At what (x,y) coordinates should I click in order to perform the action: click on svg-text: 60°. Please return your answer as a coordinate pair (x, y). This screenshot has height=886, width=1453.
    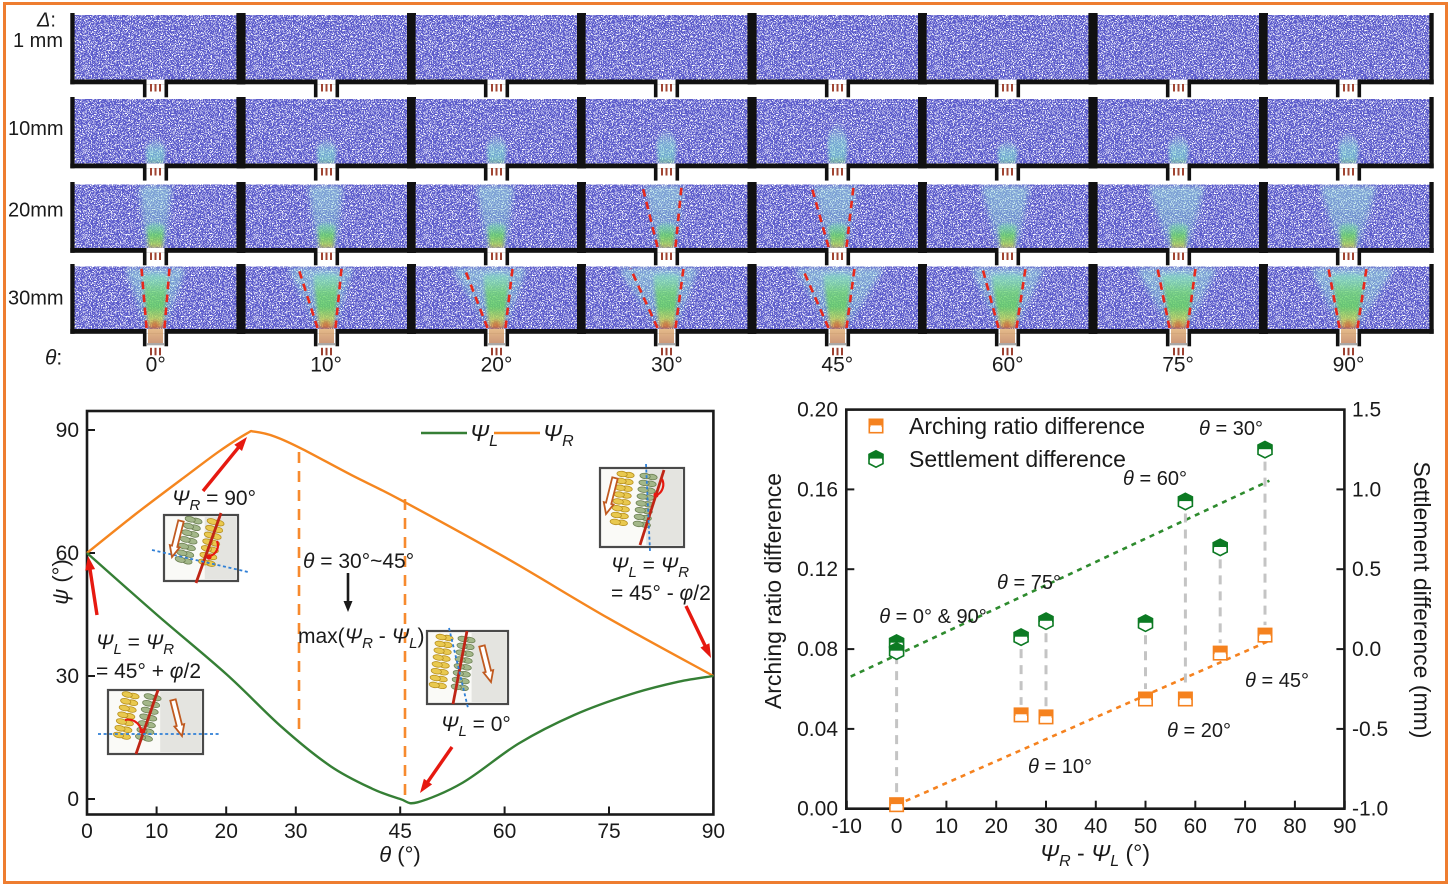
    Looking at the image, I should click on (1008, 365).